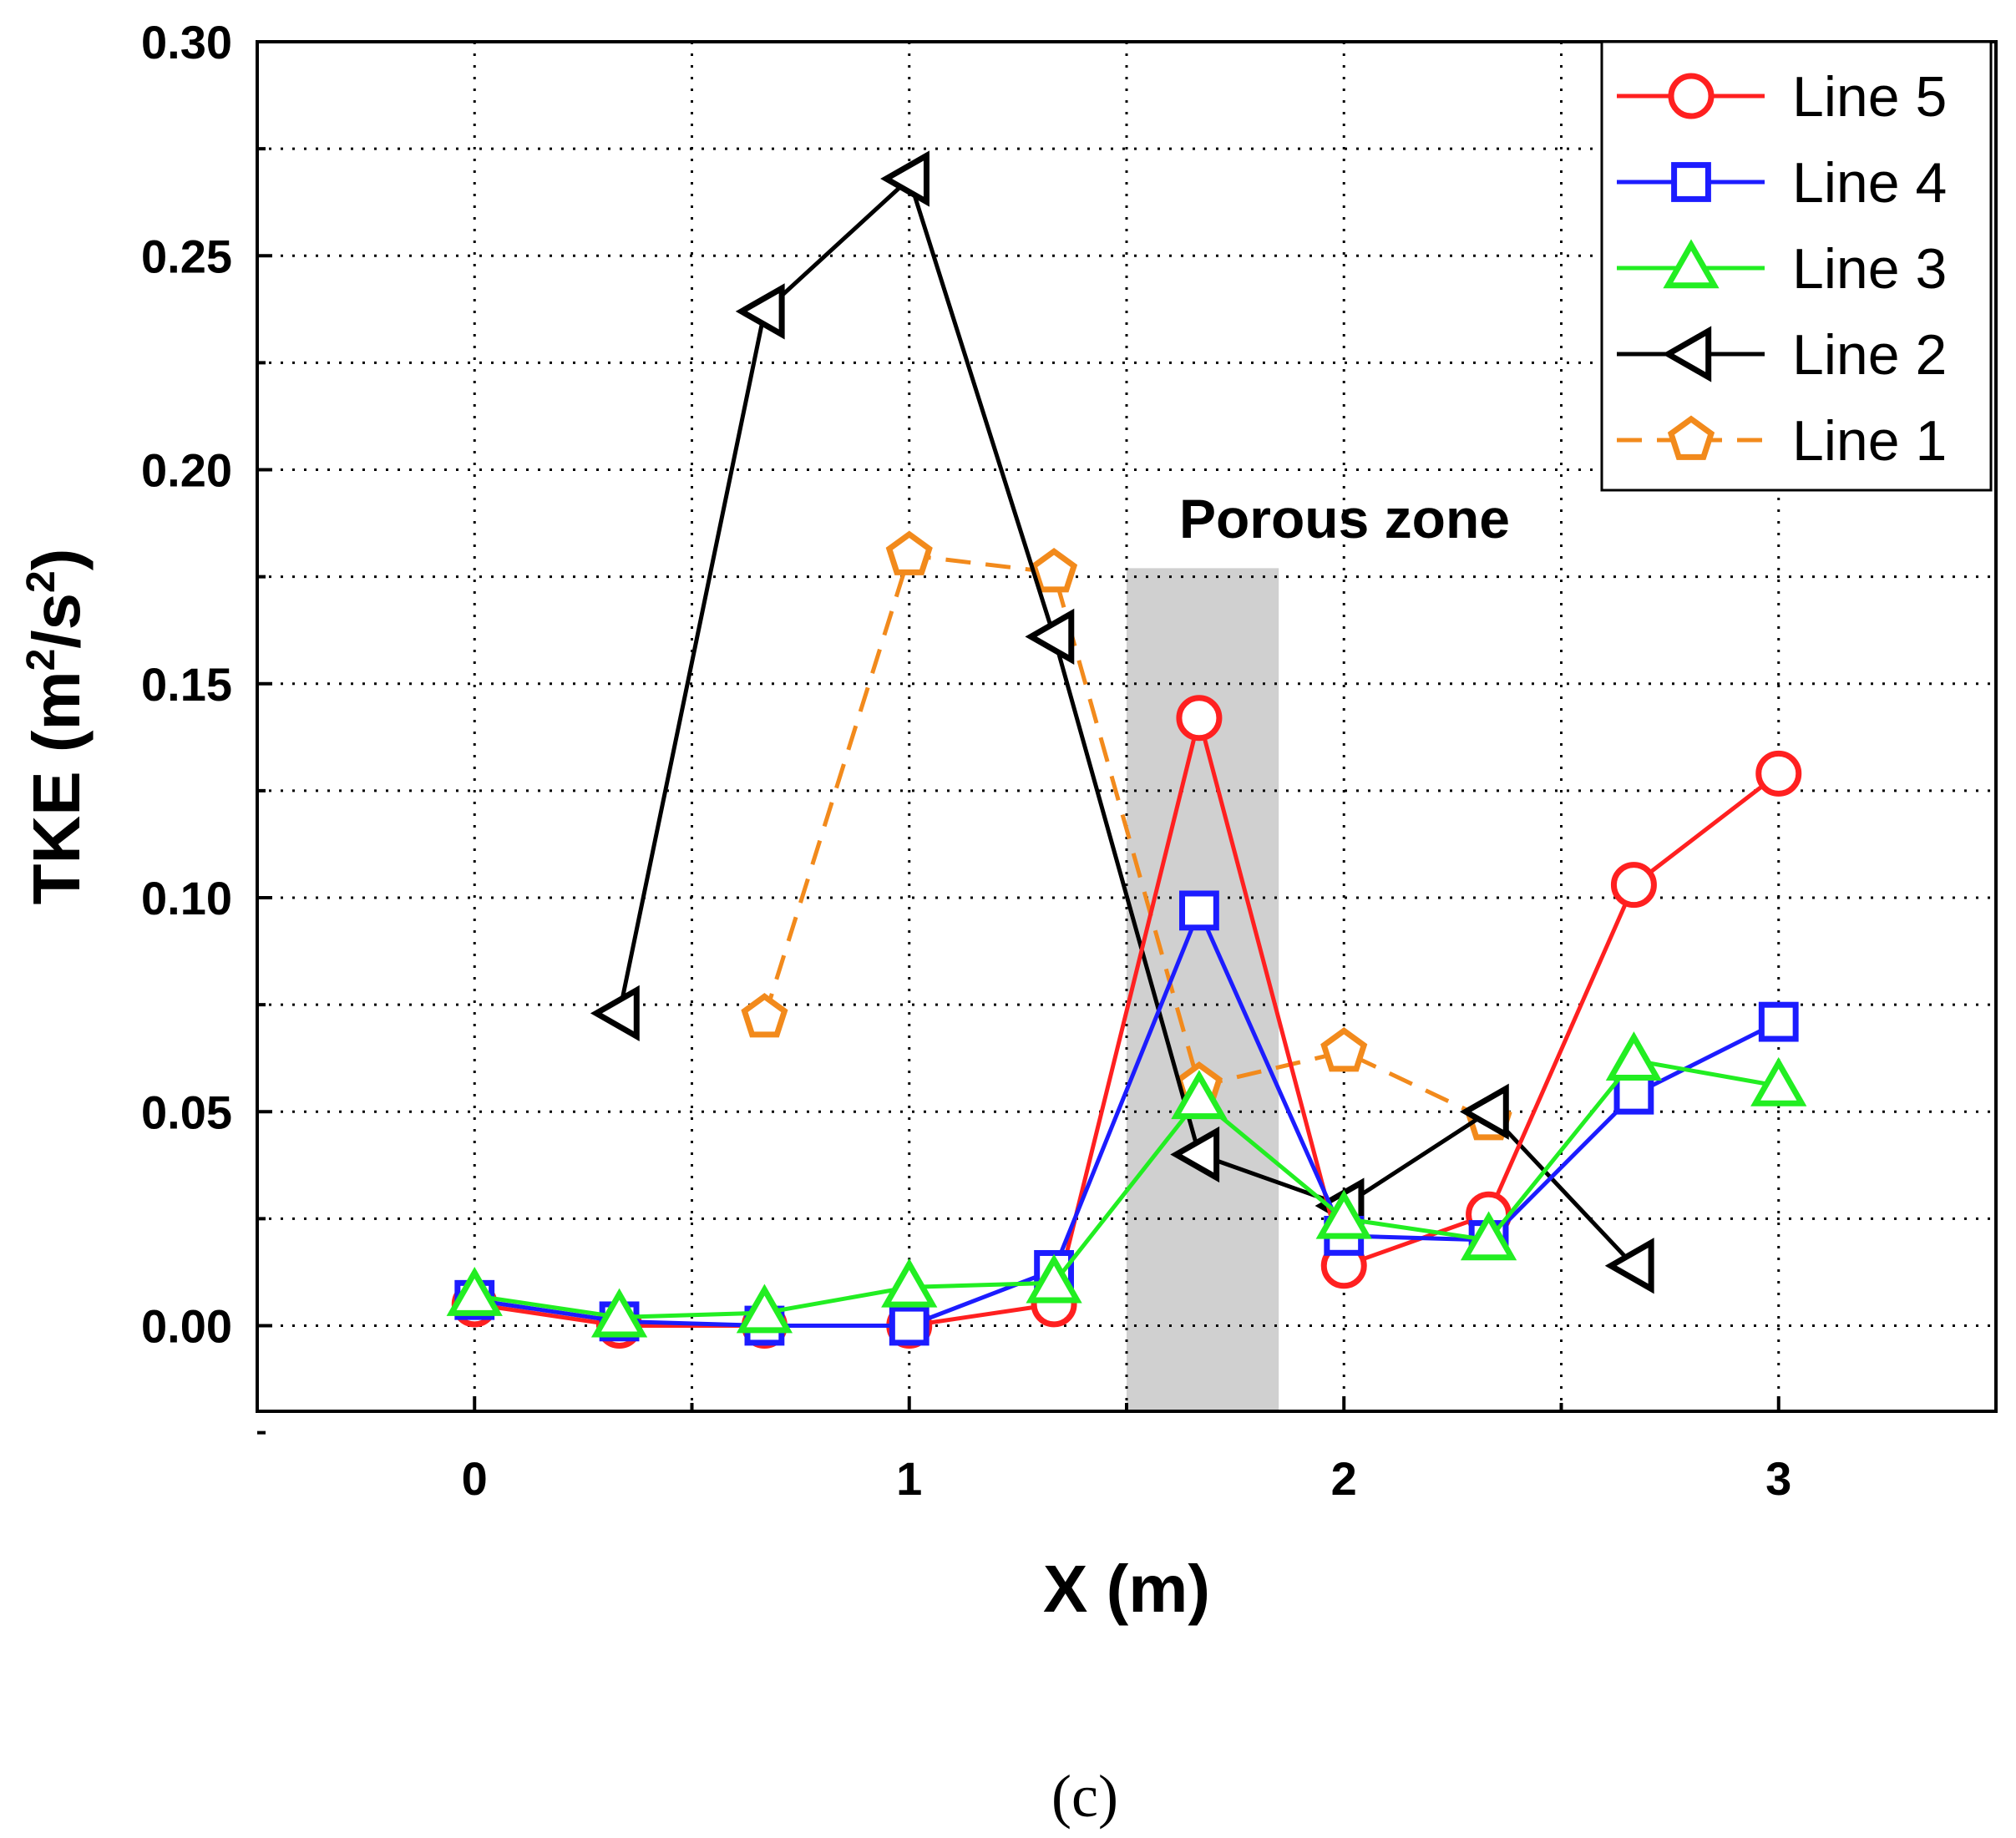 Image resolution: width=2016 pixels, height=1838 pixels. I want to click on y-tick-label: 0.05, so click(186, 1112).